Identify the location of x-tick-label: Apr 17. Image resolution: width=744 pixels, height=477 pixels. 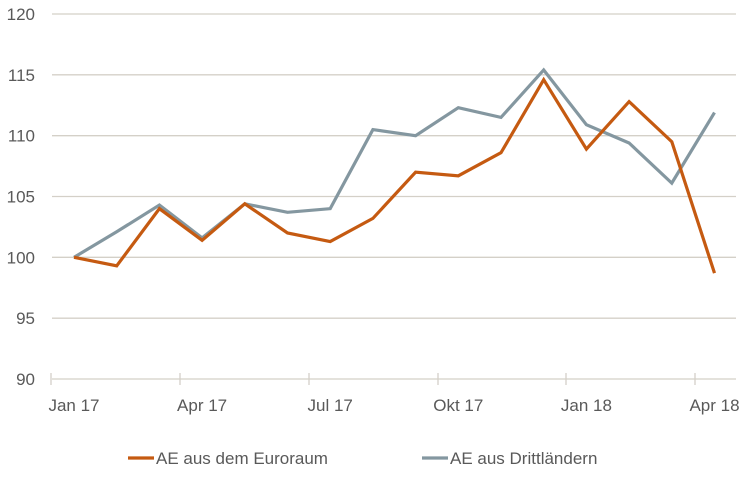
(202, 405).